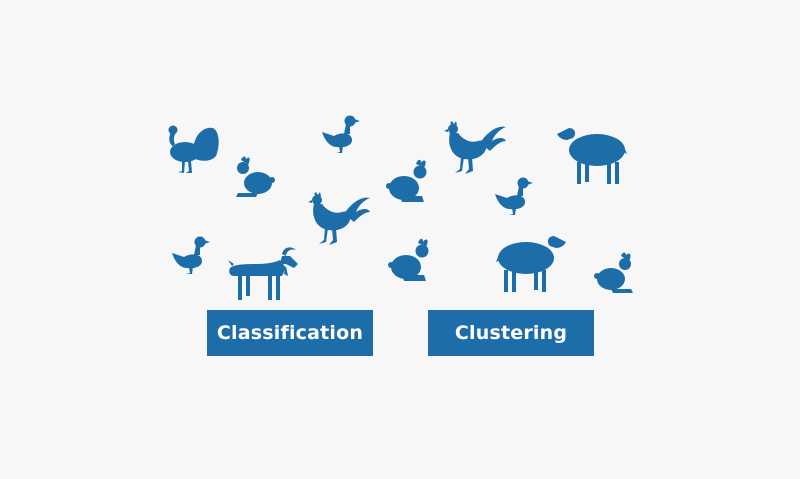  I want to click on classification-label-box: Classification, so click(290, 333).